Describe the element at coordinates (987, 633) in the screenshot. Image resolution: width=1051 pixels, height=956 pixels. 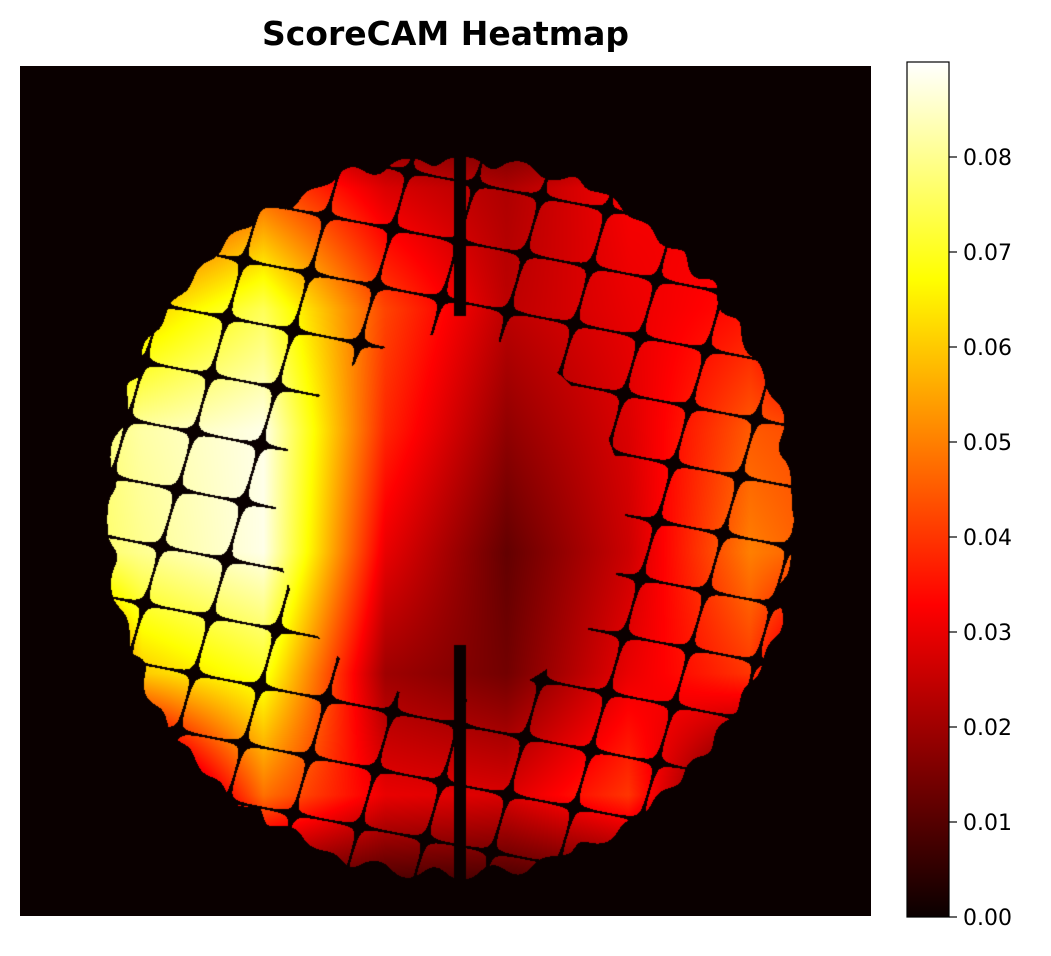
I see `colorbar-tick-label: 0.03` at that location.